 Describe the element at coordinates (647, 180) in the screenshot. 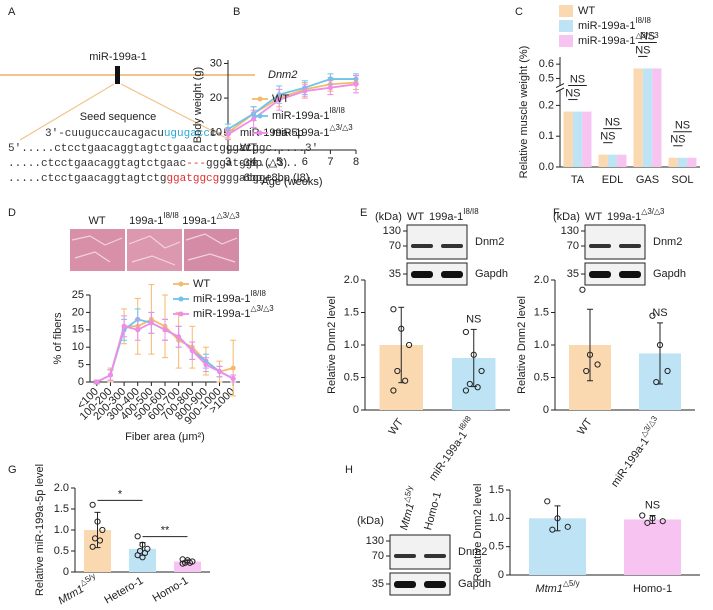

I see `x-tick-label: GAS` at that location.